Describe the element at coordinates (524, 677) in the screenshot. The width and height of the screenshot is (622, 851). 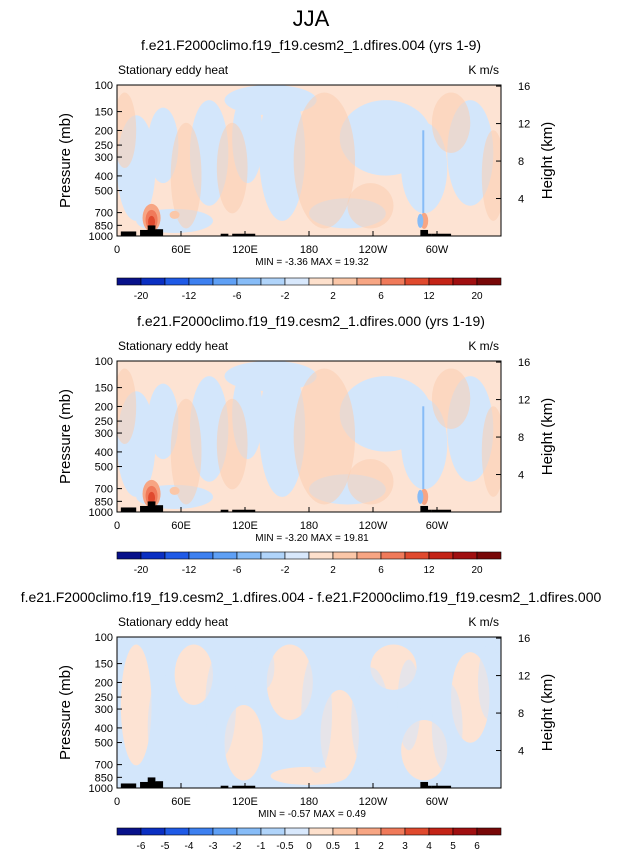
I see `y2-tick-label: 12` at that location.